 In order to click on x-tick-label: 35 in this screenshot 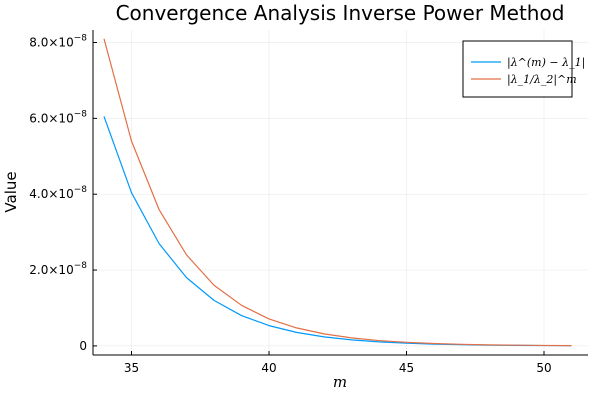, I will do `click(131, 368)`.